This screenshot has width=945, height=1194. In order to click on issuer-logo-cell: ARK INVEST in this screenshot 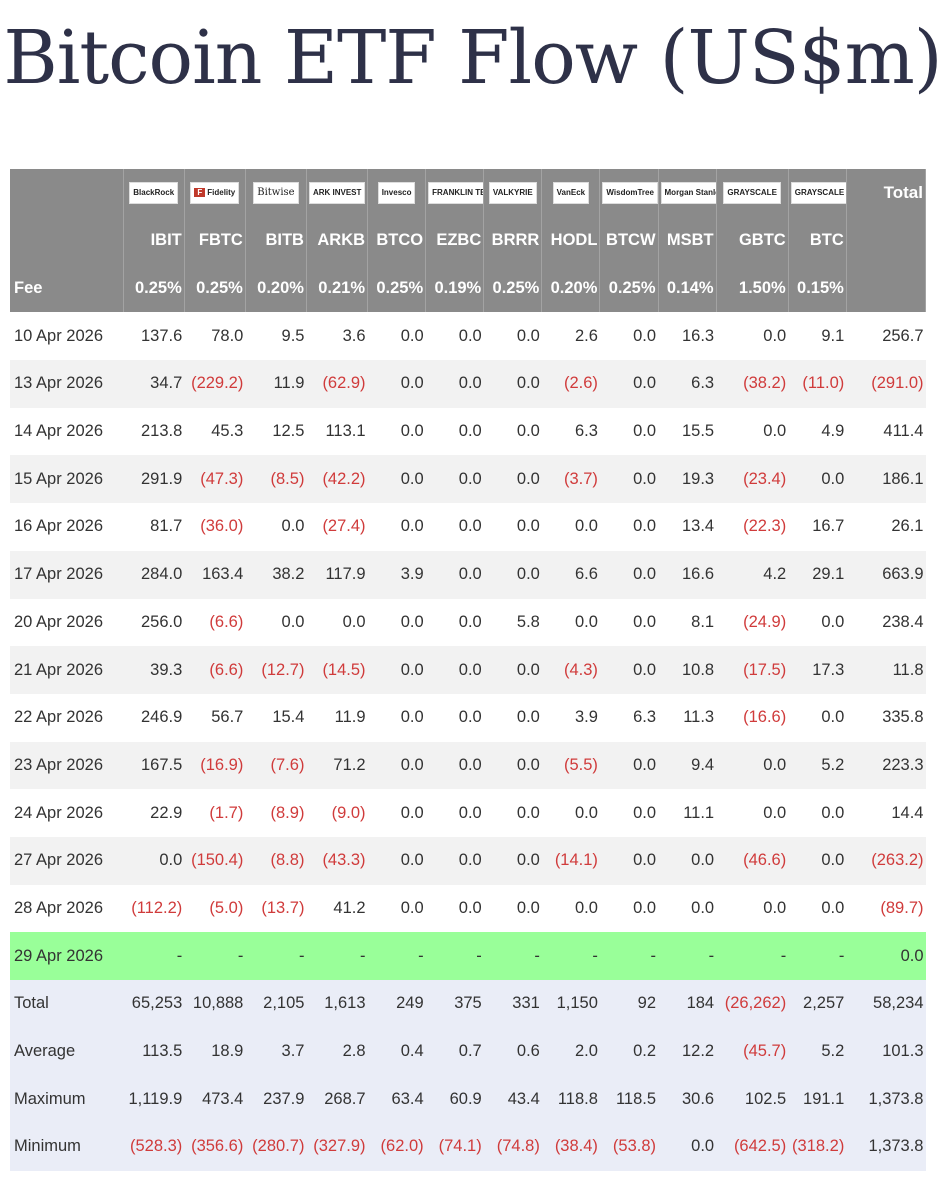, I will do `click(337, 193)`.